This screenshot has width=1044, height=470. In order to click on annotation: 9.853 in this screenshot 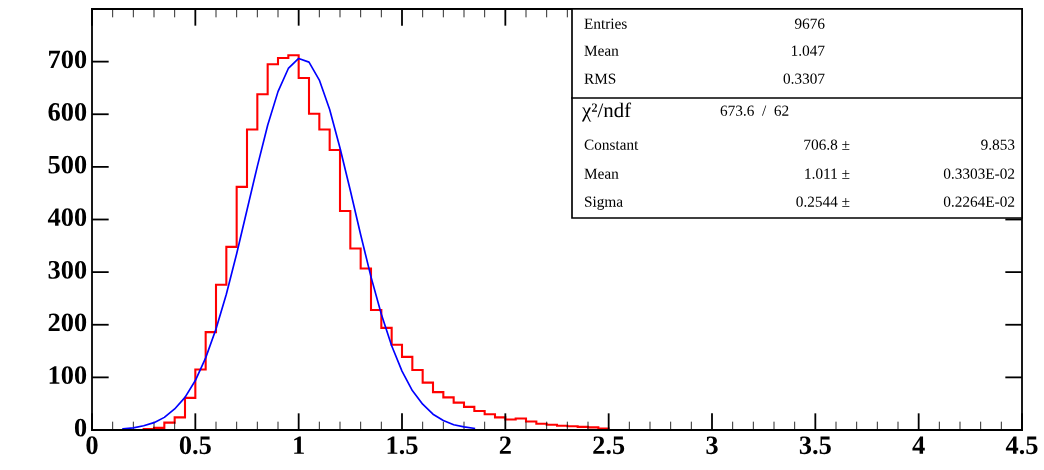, I will do `click(998, 144)`.